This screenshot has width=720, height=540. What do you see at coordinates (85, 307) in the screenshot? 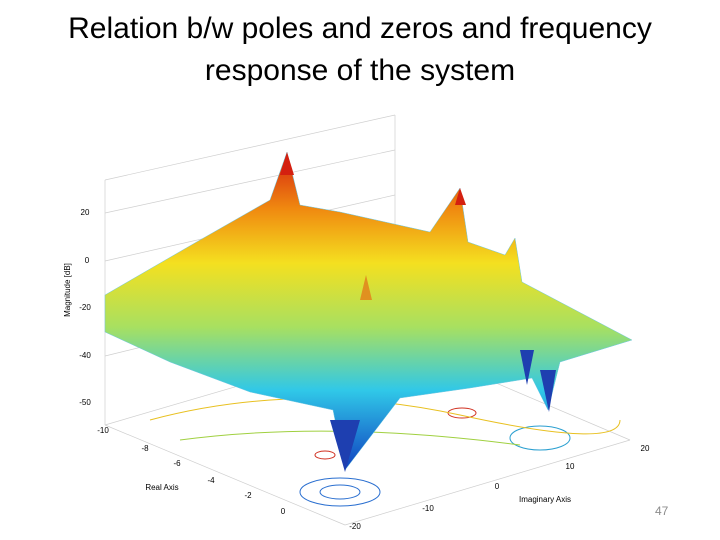
I see `z-tick-label: -20` at bounding box center [85, 307].